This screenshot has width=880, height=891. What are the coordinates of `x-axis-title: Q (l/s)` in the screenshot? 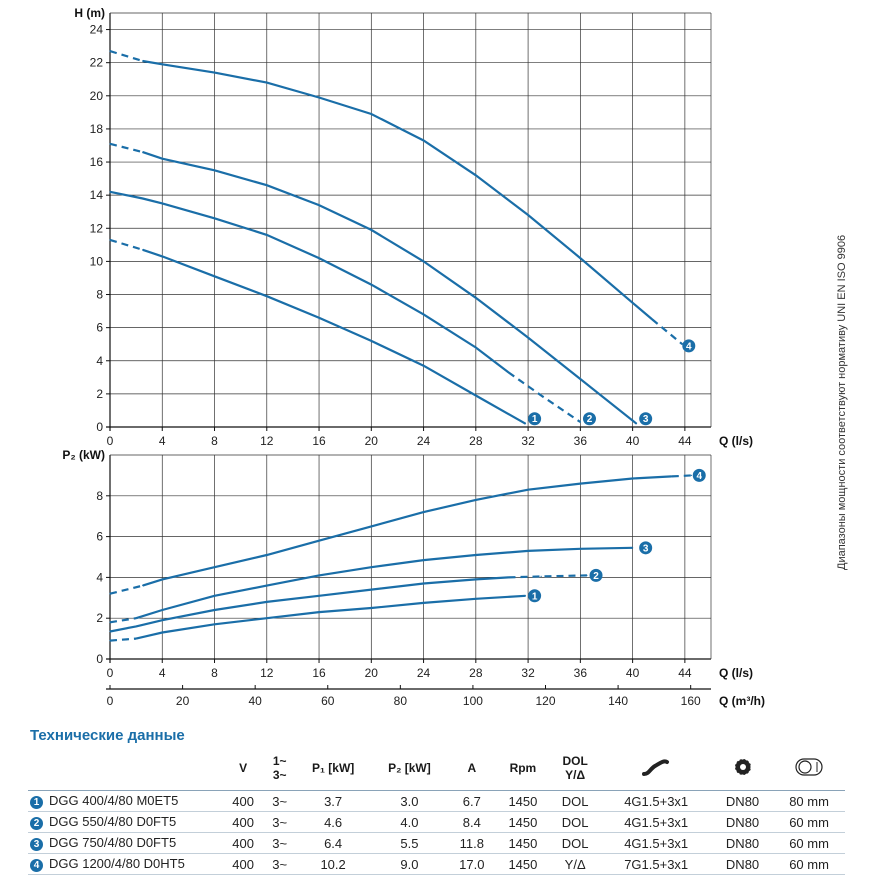 It's located at (736, 441).